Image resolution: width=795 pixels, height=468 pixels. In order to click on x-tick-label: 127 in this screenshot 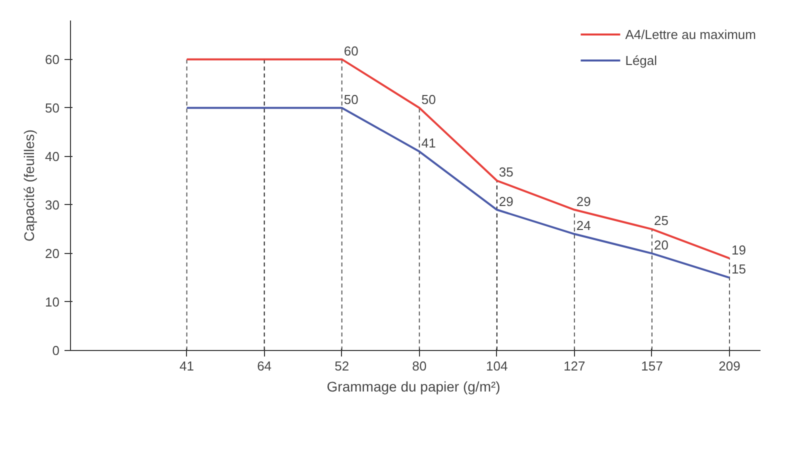, I will do `click(575, 366)`.